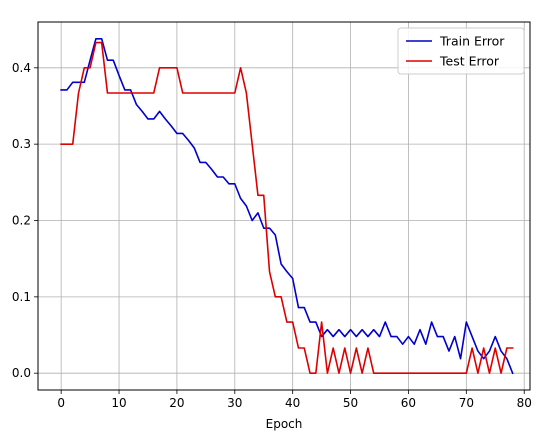 The width and height of the screenshot is (552, 441). I want to click on y-axis-ticks: 0.0 0.1 0.2 0.3 0.4, so click(25, 220).